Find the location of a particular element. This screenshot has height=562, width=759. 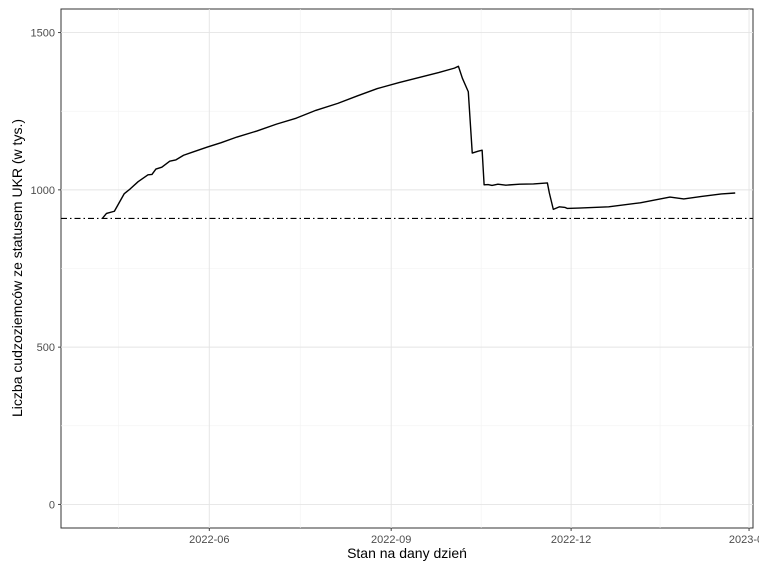

y-axis-ticks: 0 500 1000 1500 is located at coordinates (46, 269).